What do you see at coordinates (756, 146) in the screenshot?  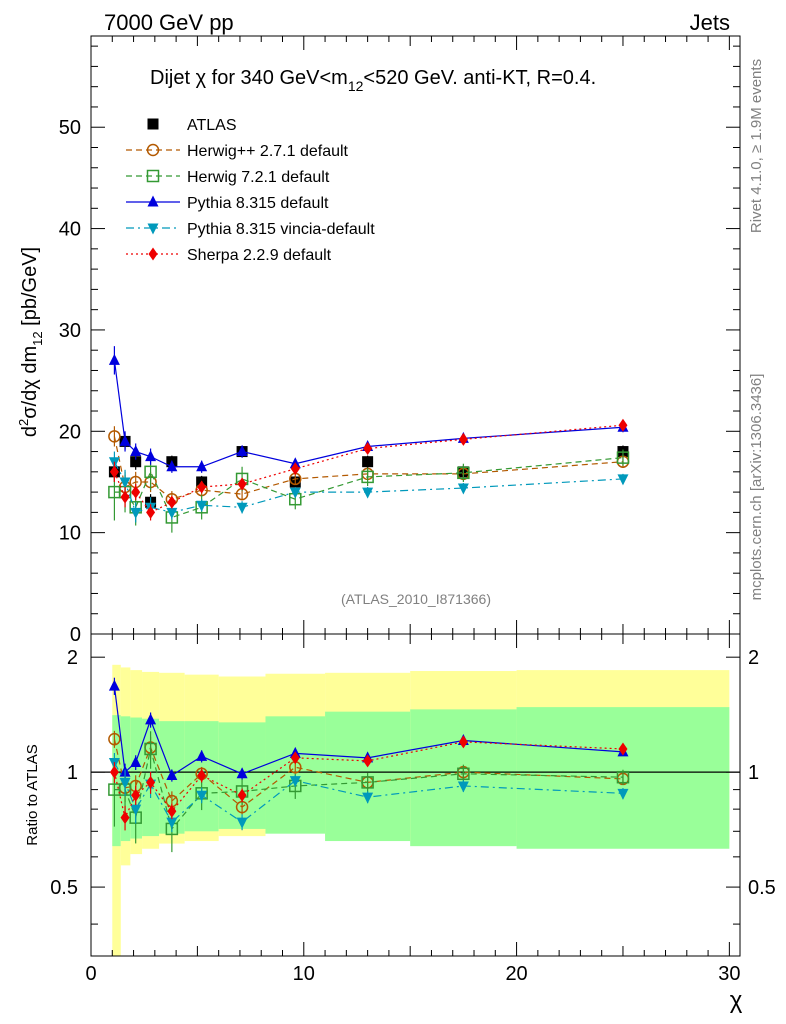 I see `rivet-version-label: Rivet 4.1.0, ≥ 1.9M events` at bounding box center [756, 146].